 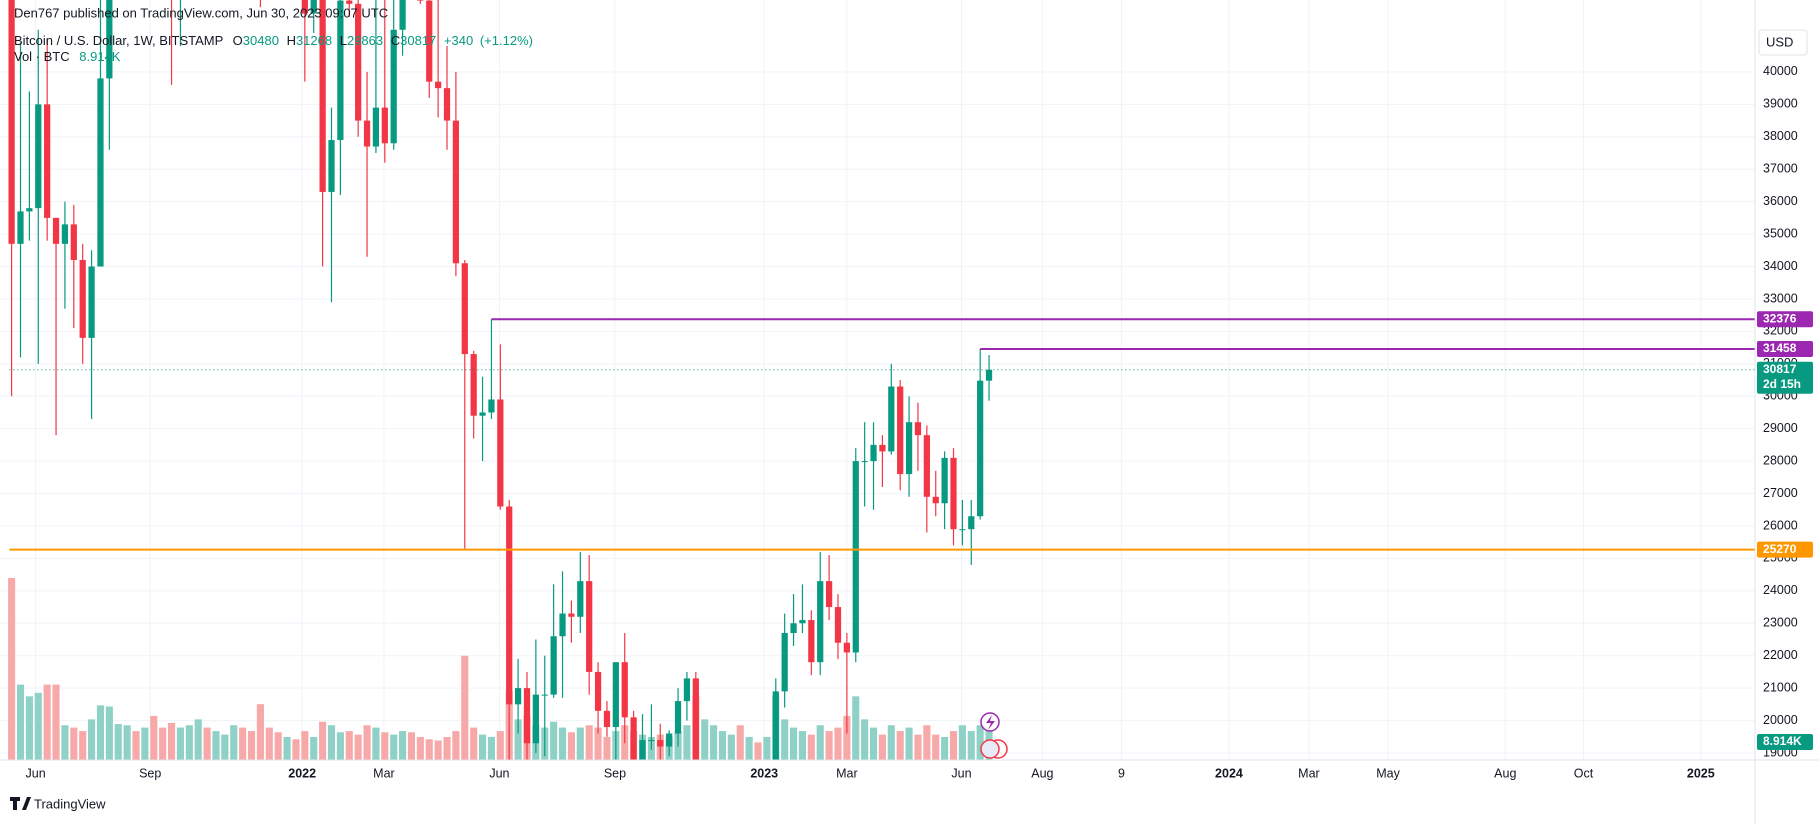 I want to click on level-tag-label: 31458, so click(x=1780, y=348).